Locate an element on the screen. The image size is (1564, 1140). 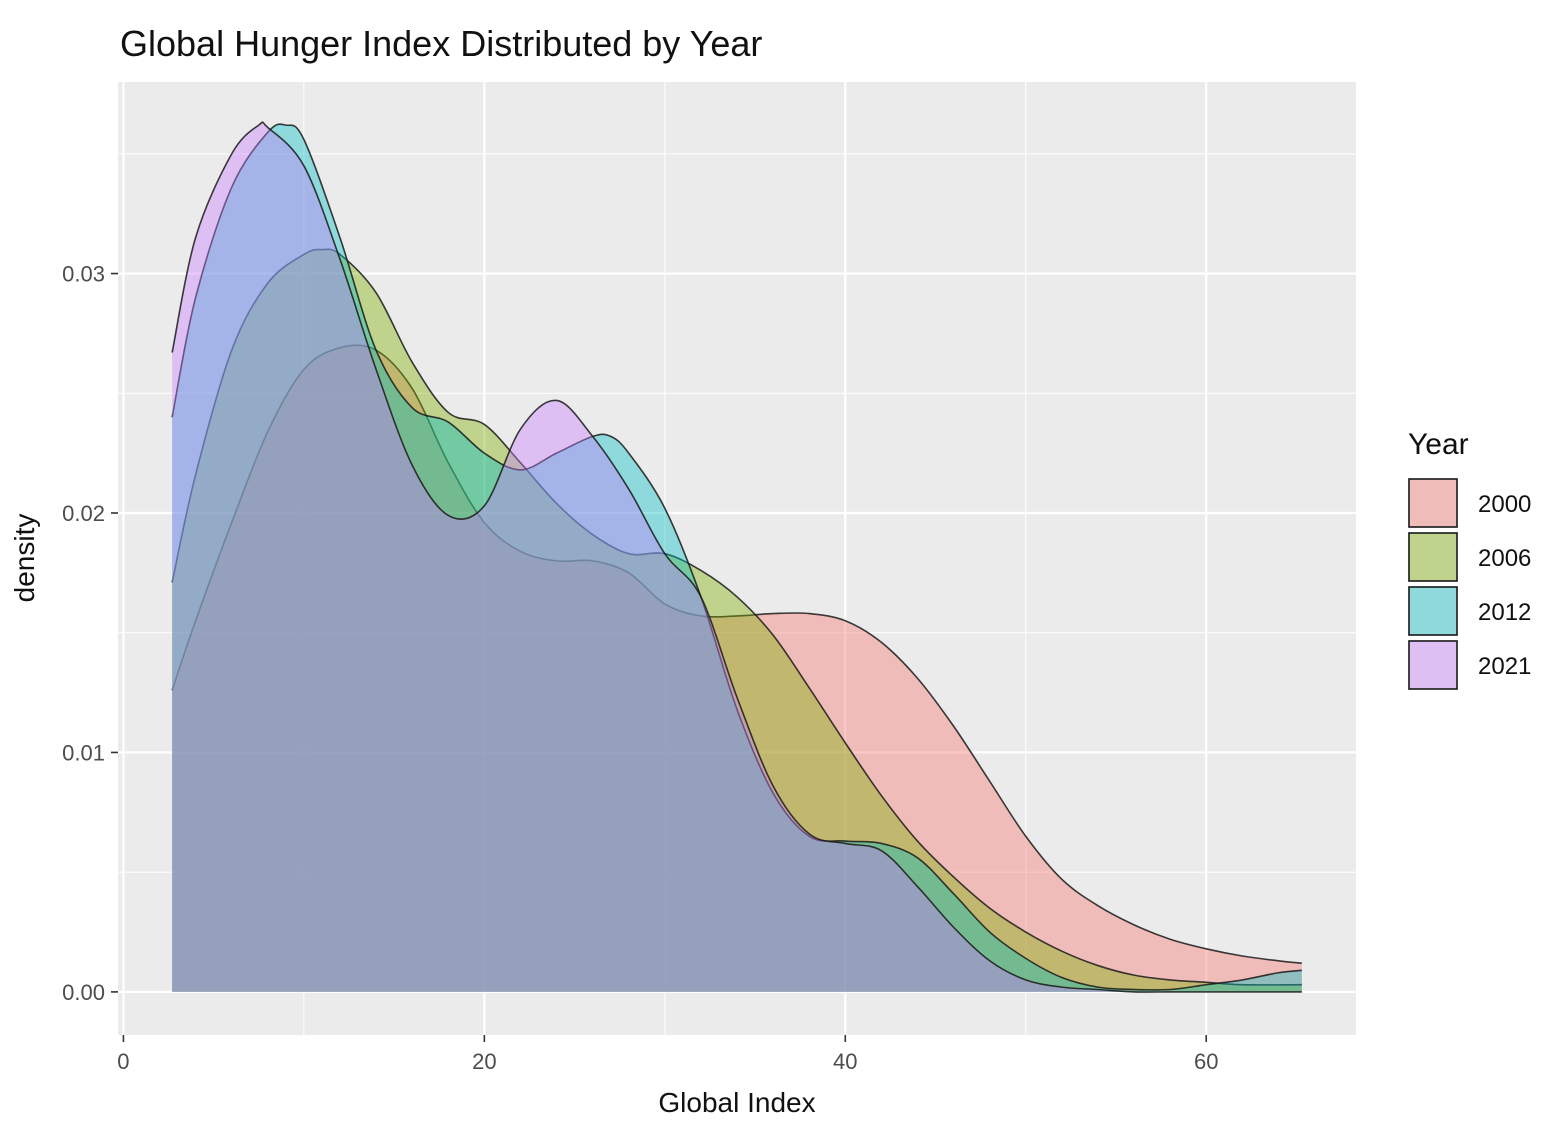
y-tick-label: 0.02 is located at coordinates (83, 513).